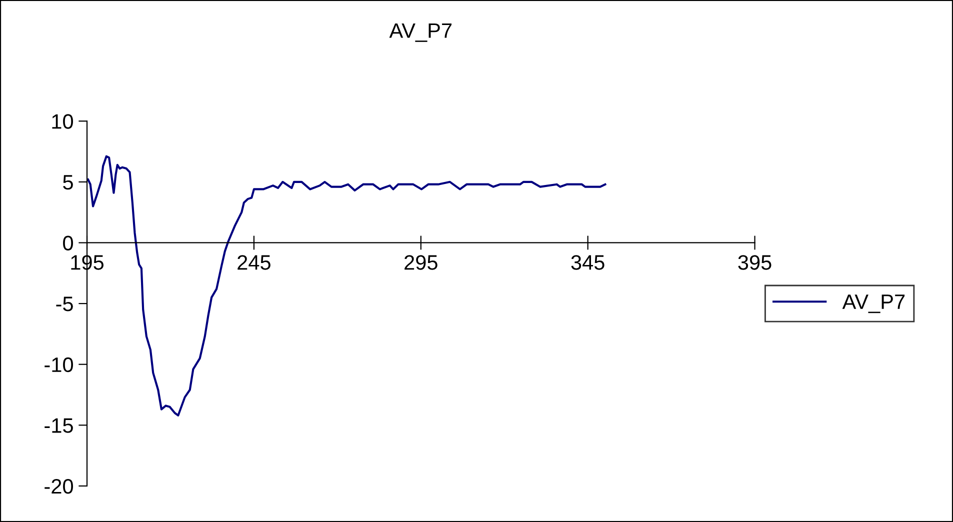 This screenshot has height=522, width=953. Describe the element at coordinates (59, 364) in the screenshot. I see `y-tick-label: -10` at that location.